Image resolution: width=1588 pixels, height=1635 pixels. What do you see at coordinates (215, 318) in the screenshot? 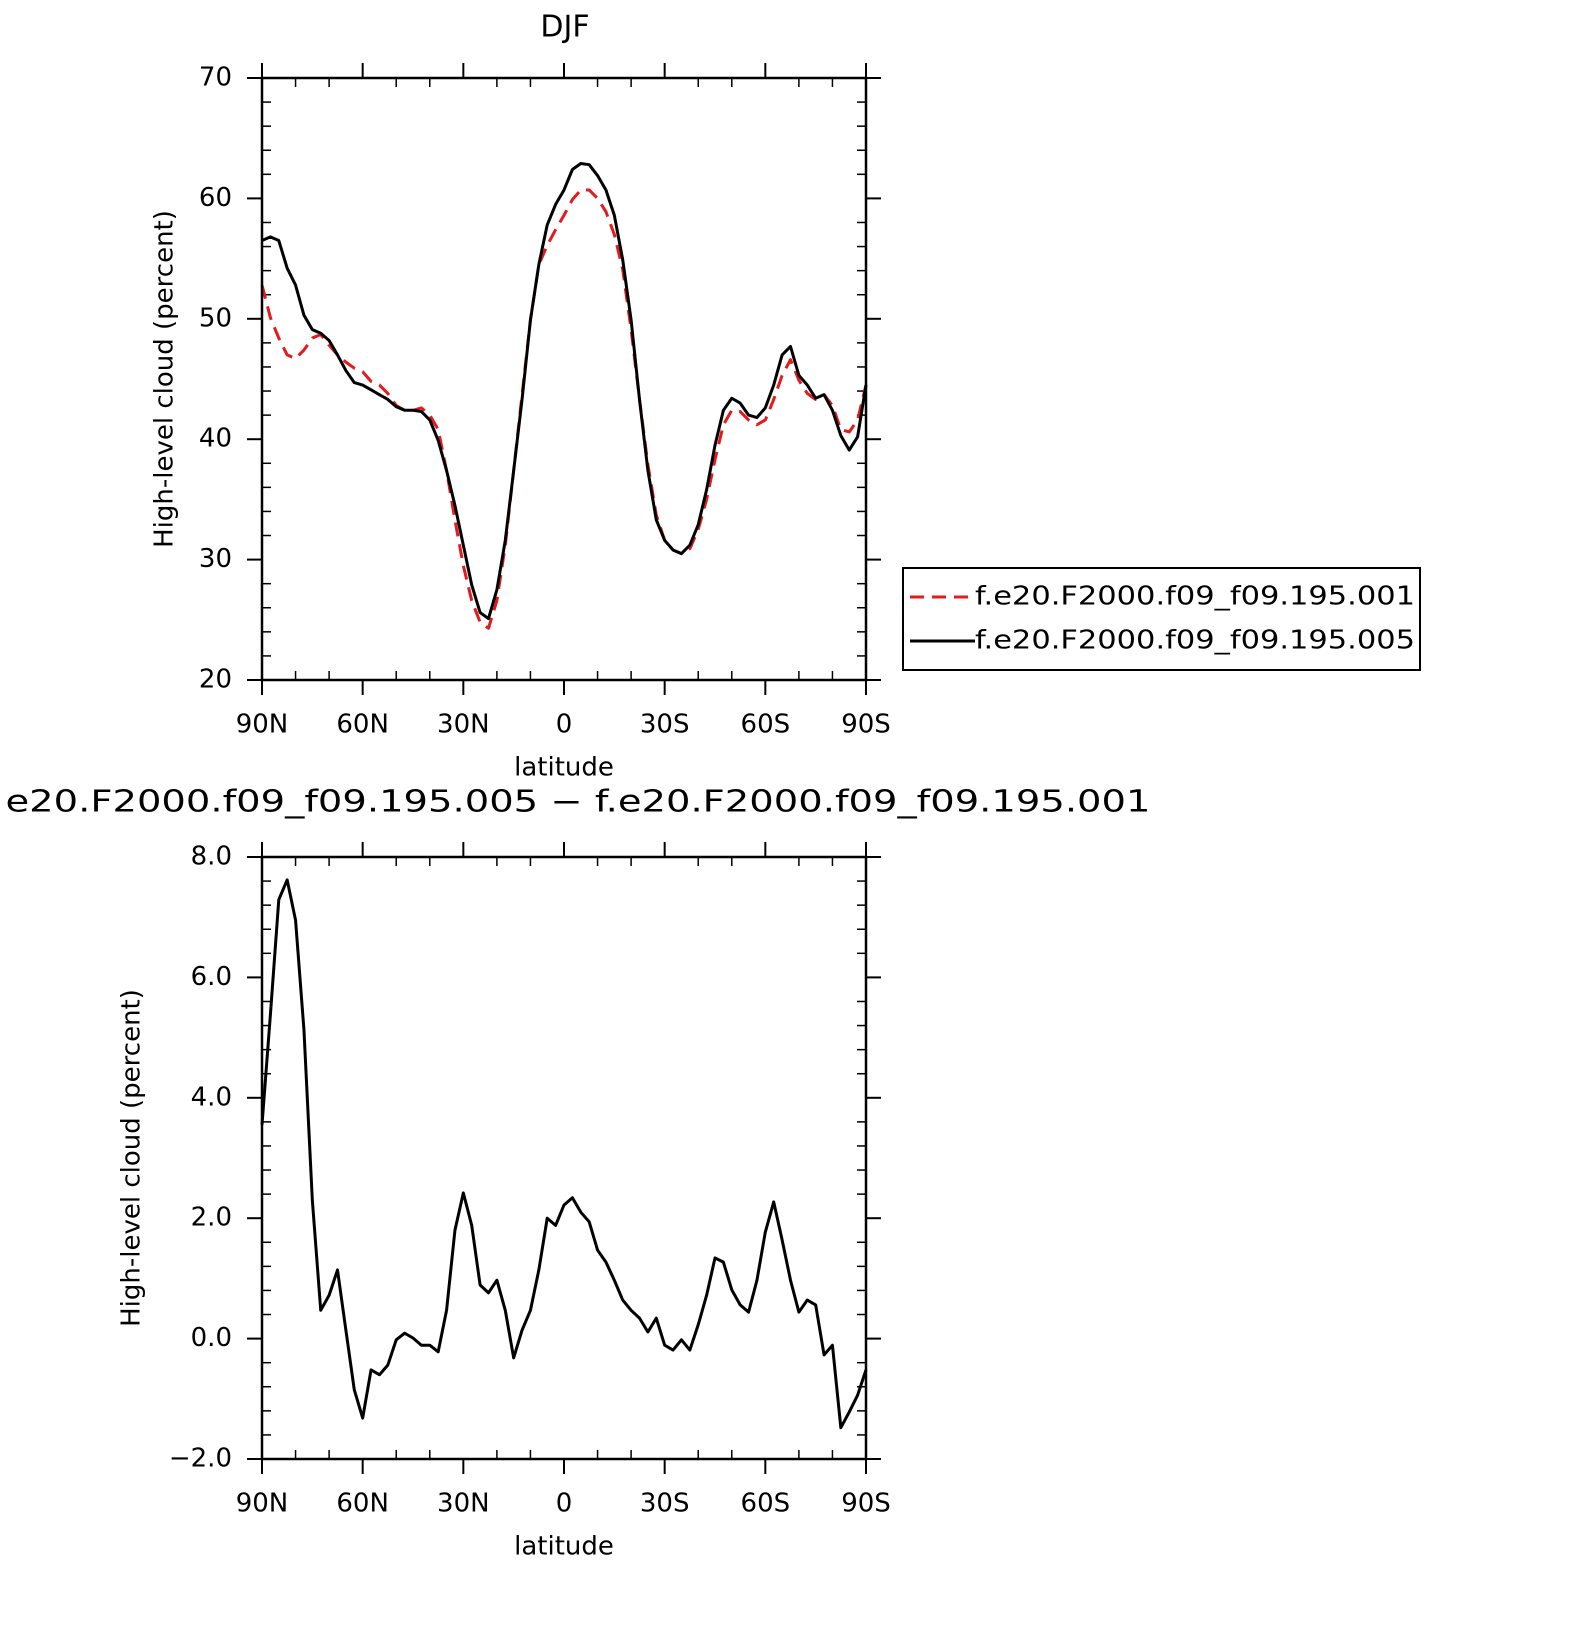
I see `y-tick-label: 50` at bounding box center [215, 318].